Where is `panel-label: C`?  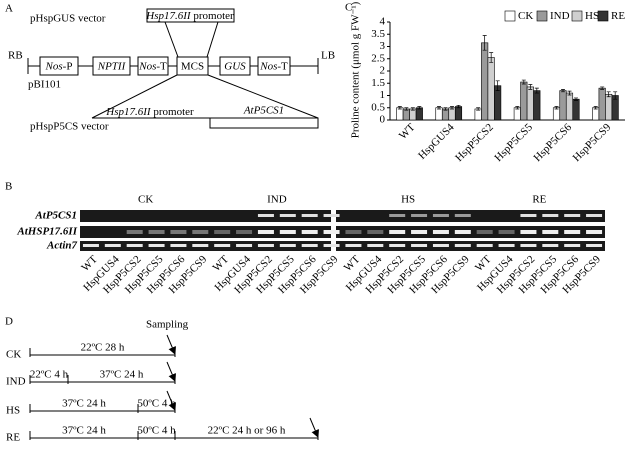
panel-label: C is located at coordinates (348, 8).